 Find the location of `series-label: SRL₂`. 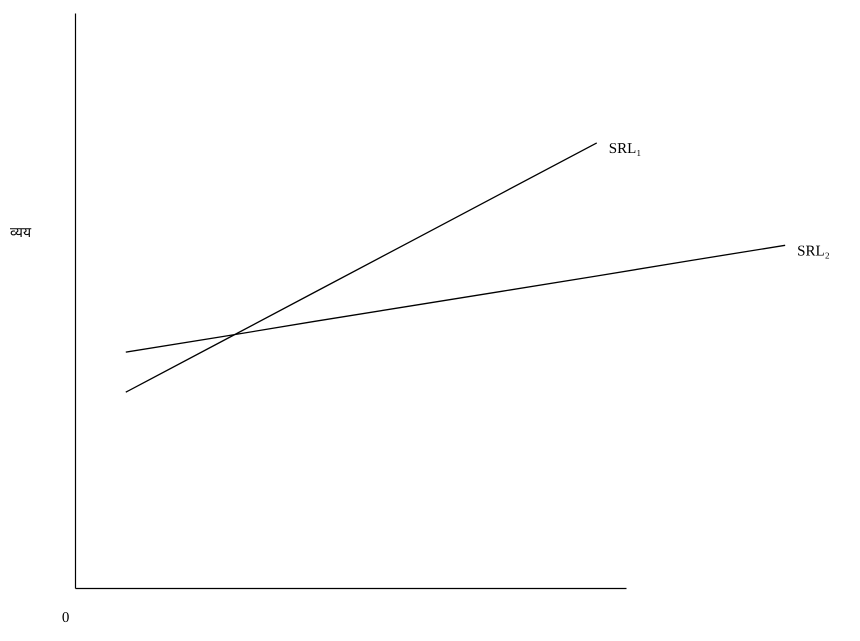

series-label: SRL₂ is located at coordinates (813, 251).